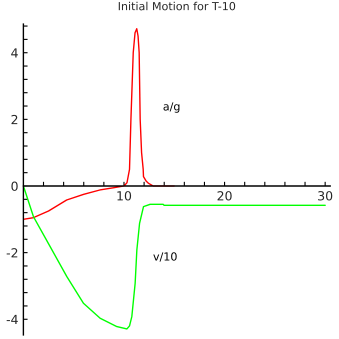  Describe the element at coordinates (325, 196) in the screenshot. I see `x-tick-label: 30` at that location.